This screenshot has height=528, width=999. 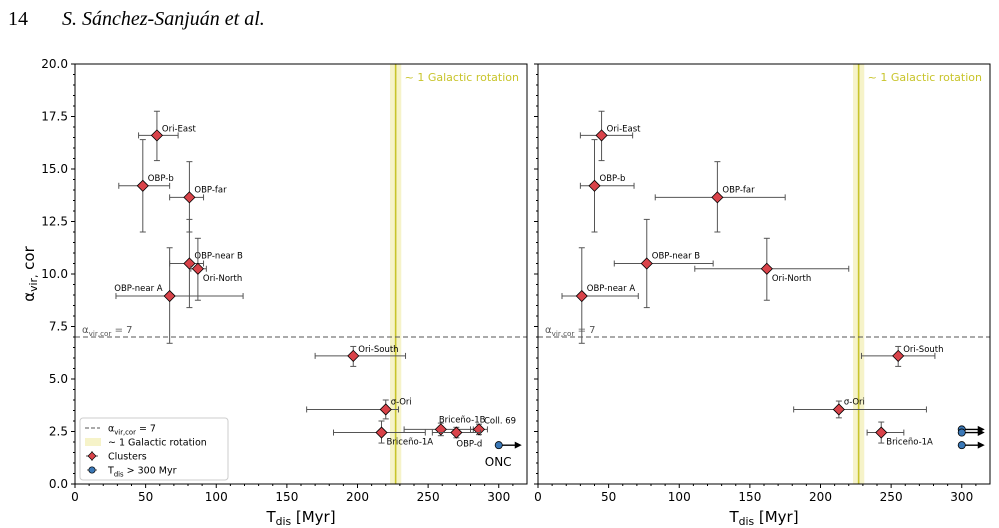 I want to click on y-axis-label: αvir, cor, so click(x=30, y=273).